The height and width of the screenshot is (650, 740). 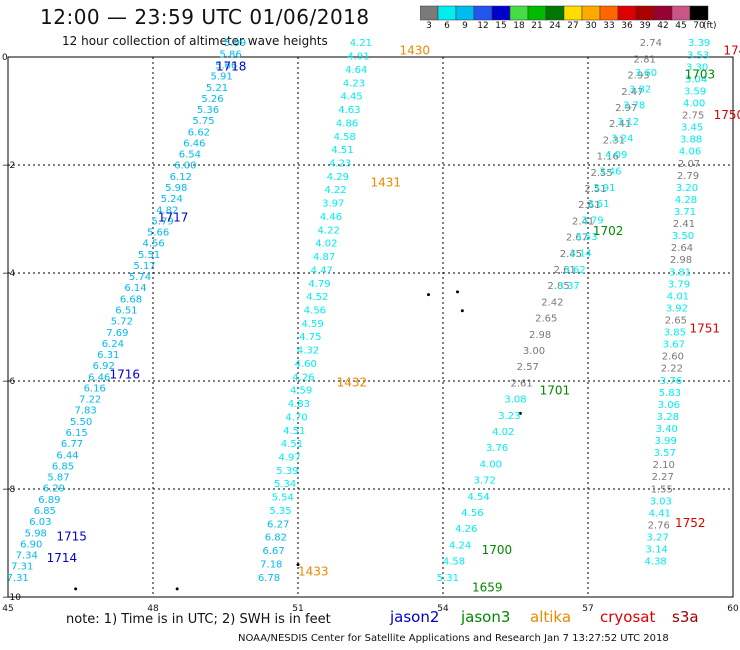 I want to click on swh-value: 4.29, so click(x=338, y=177).